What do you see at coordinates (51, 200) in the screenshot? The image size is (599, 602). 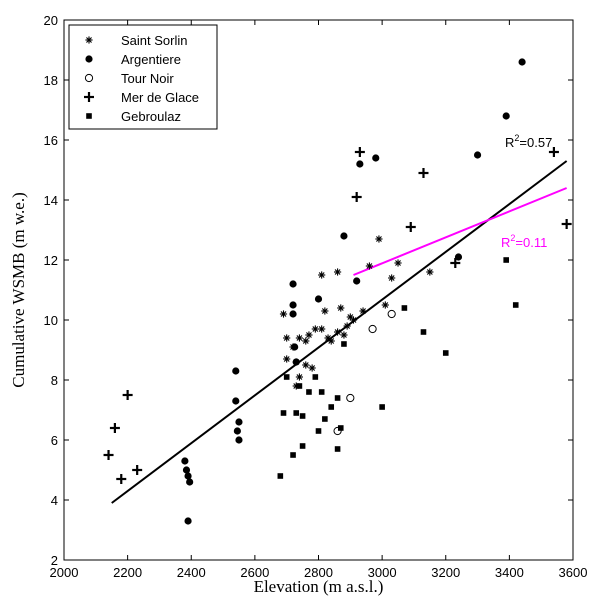 I see `y-tick-label: 14` at bounding box center [51, 200].